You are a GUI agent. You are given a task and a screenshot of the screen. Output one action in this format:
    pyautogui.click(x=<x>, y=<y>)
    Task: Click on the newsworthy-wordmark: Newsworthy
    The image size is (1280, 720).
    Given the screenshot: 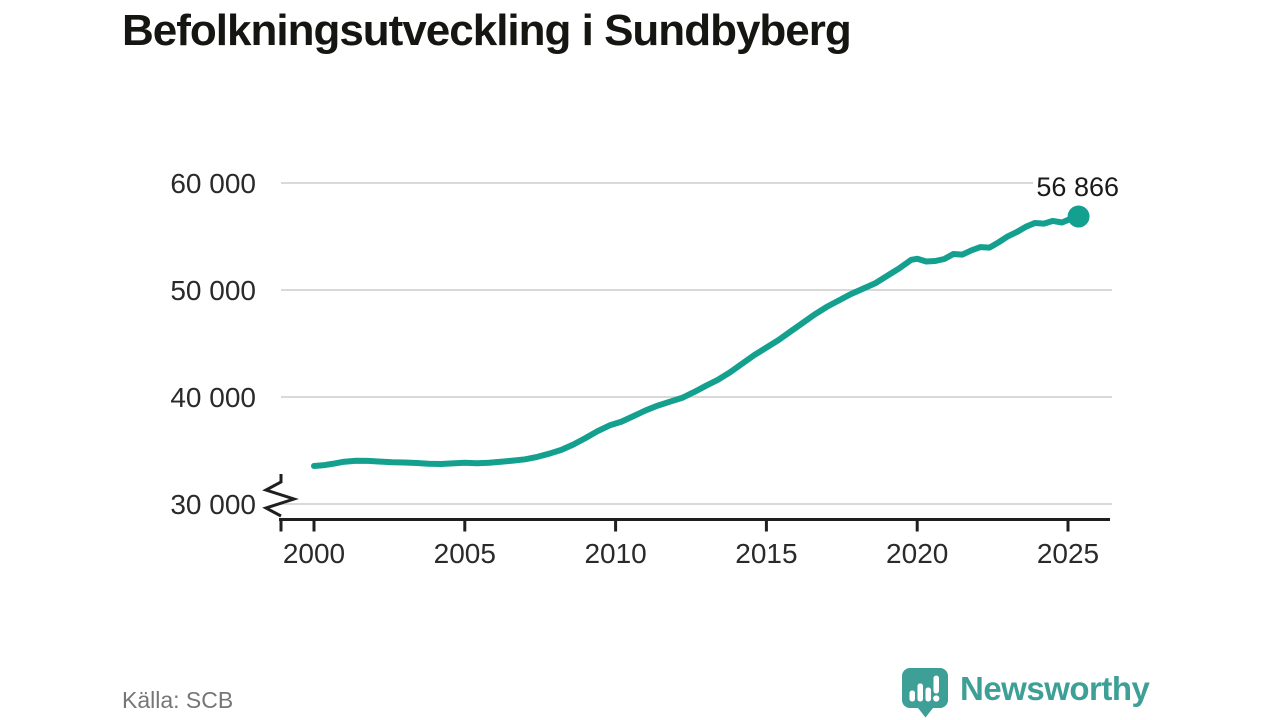 What is the action you would take?
    pyautogui.click(x=1055, y=688)
    